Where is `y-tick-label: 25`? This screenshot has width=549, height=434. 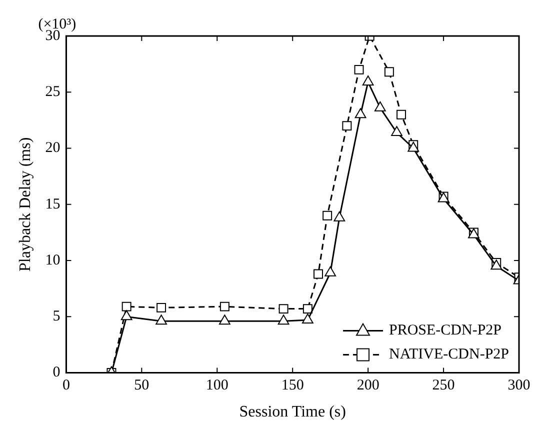
y-tick-label: 25 is located at coordinates (52, 92).